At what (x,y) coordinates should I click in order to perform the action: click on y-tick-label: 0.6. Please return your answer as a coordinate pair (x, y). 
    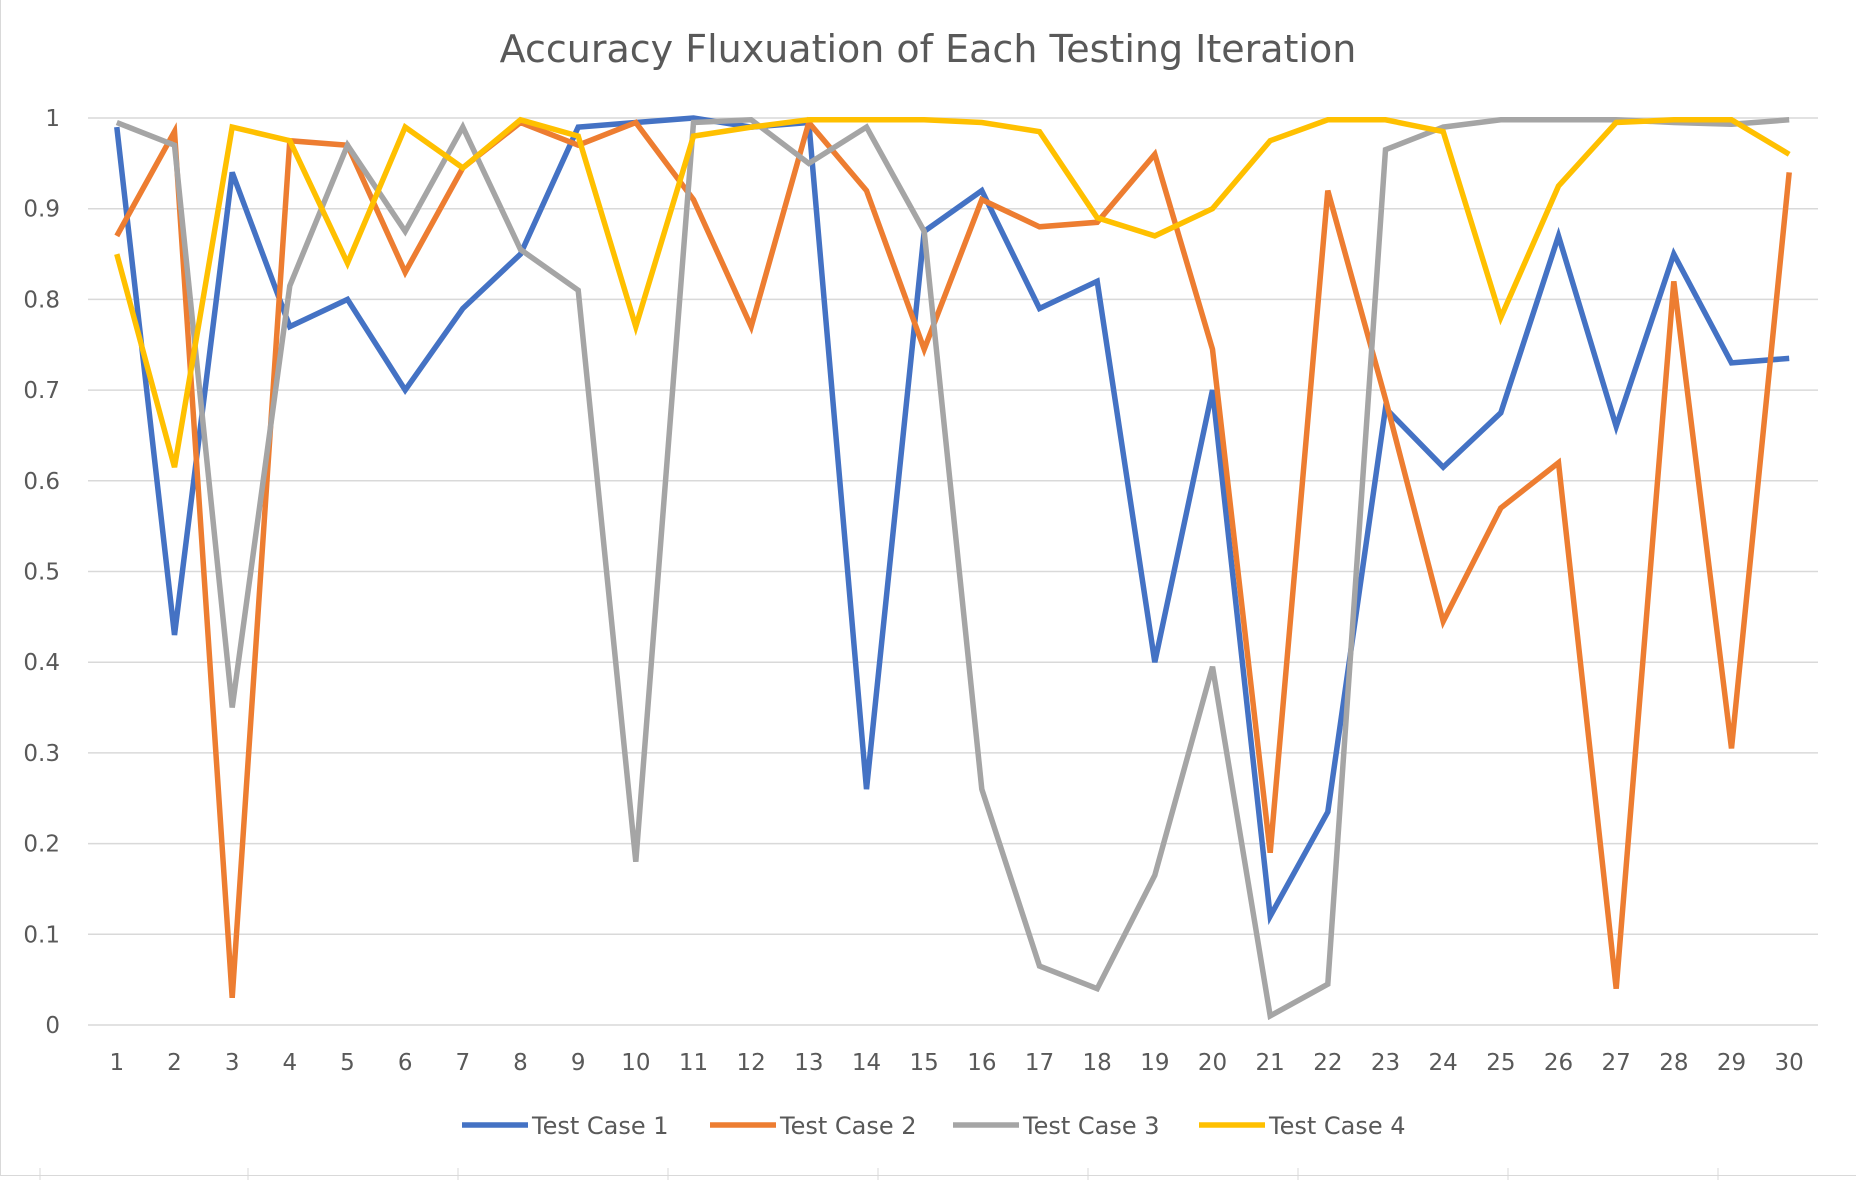
    Looking at the image, I should click on (41, 482).